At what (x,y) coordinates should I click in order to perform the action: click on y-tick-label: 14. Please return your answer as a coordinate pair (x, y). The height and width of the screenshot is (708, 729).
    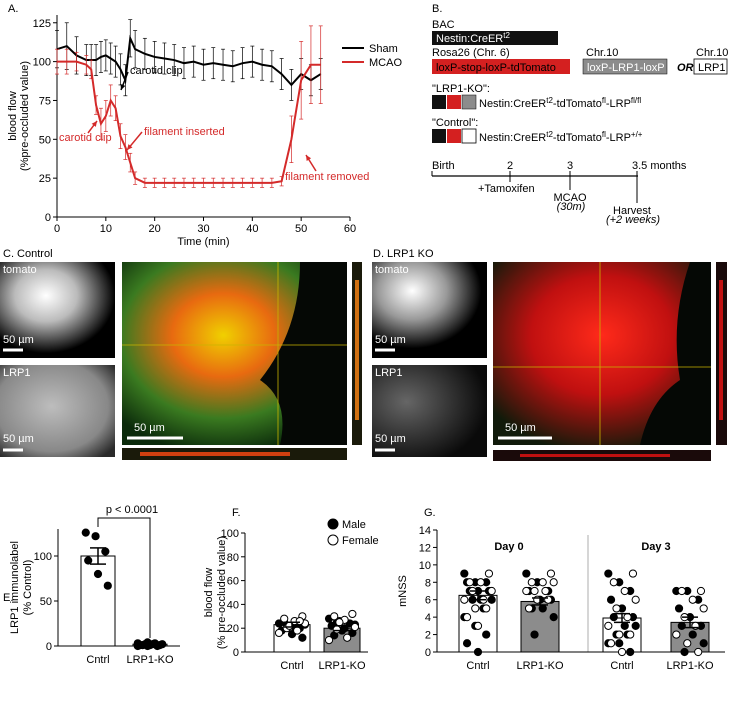
    Looking at the image, I should click on (425, 531).